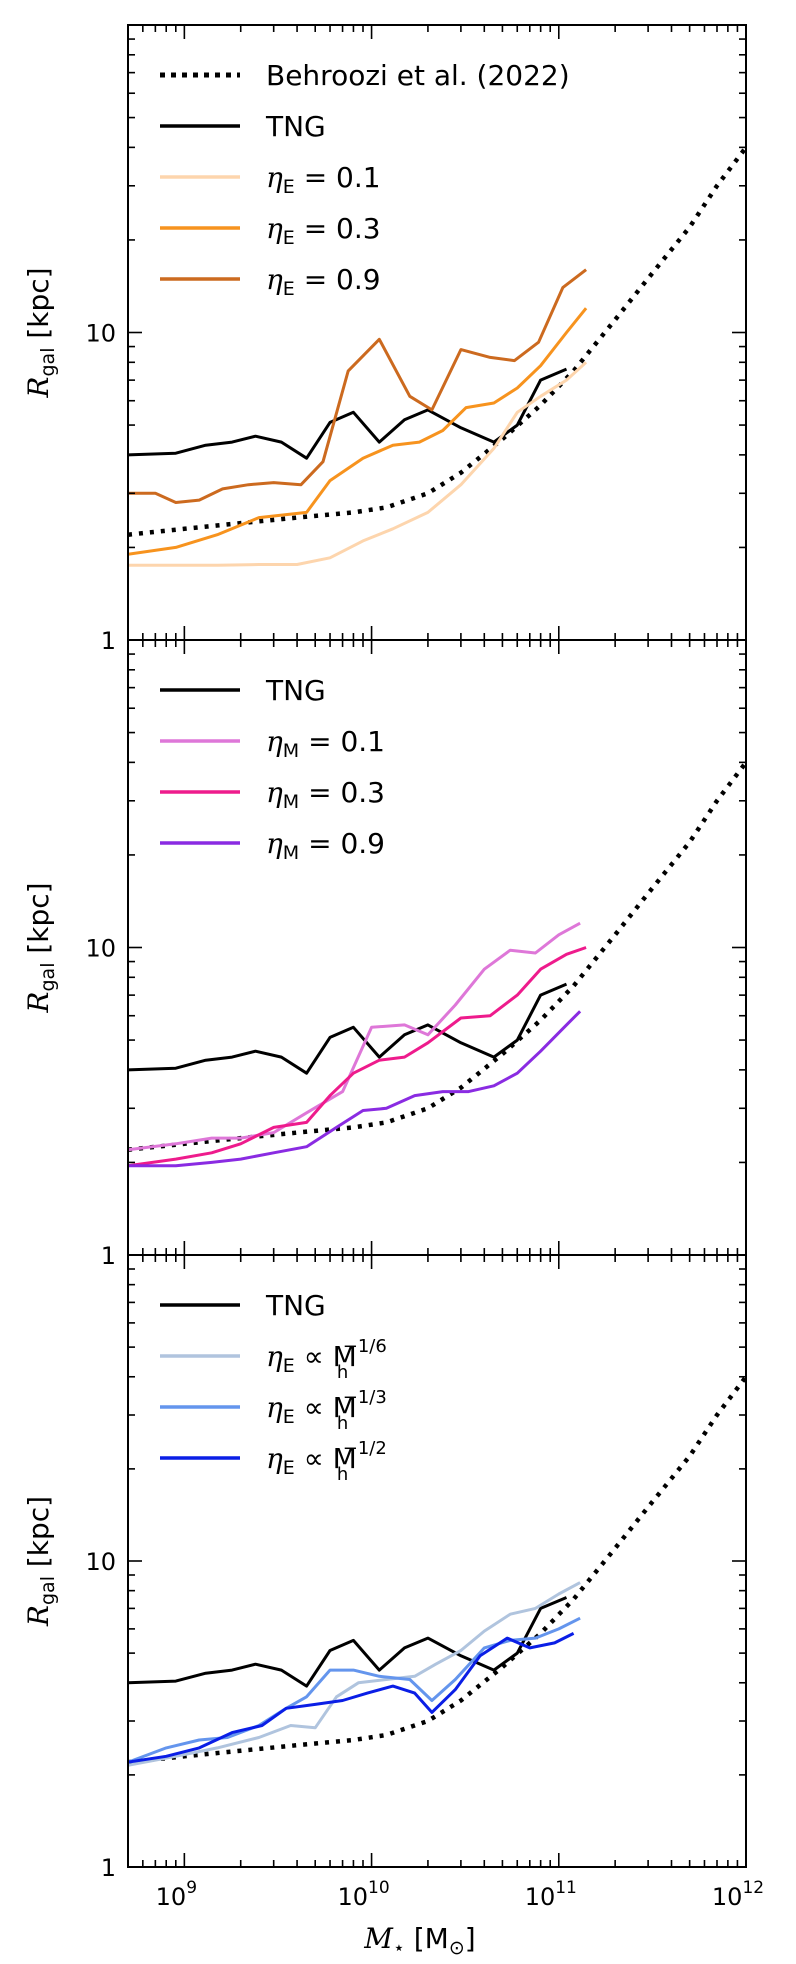 The height and width of the screenshot is (1964, 796). What do you see at coordinates (325, 845) in the screenshot?
I see `legend-entry: ηM = 0.9` at bounding box center [325, 845].